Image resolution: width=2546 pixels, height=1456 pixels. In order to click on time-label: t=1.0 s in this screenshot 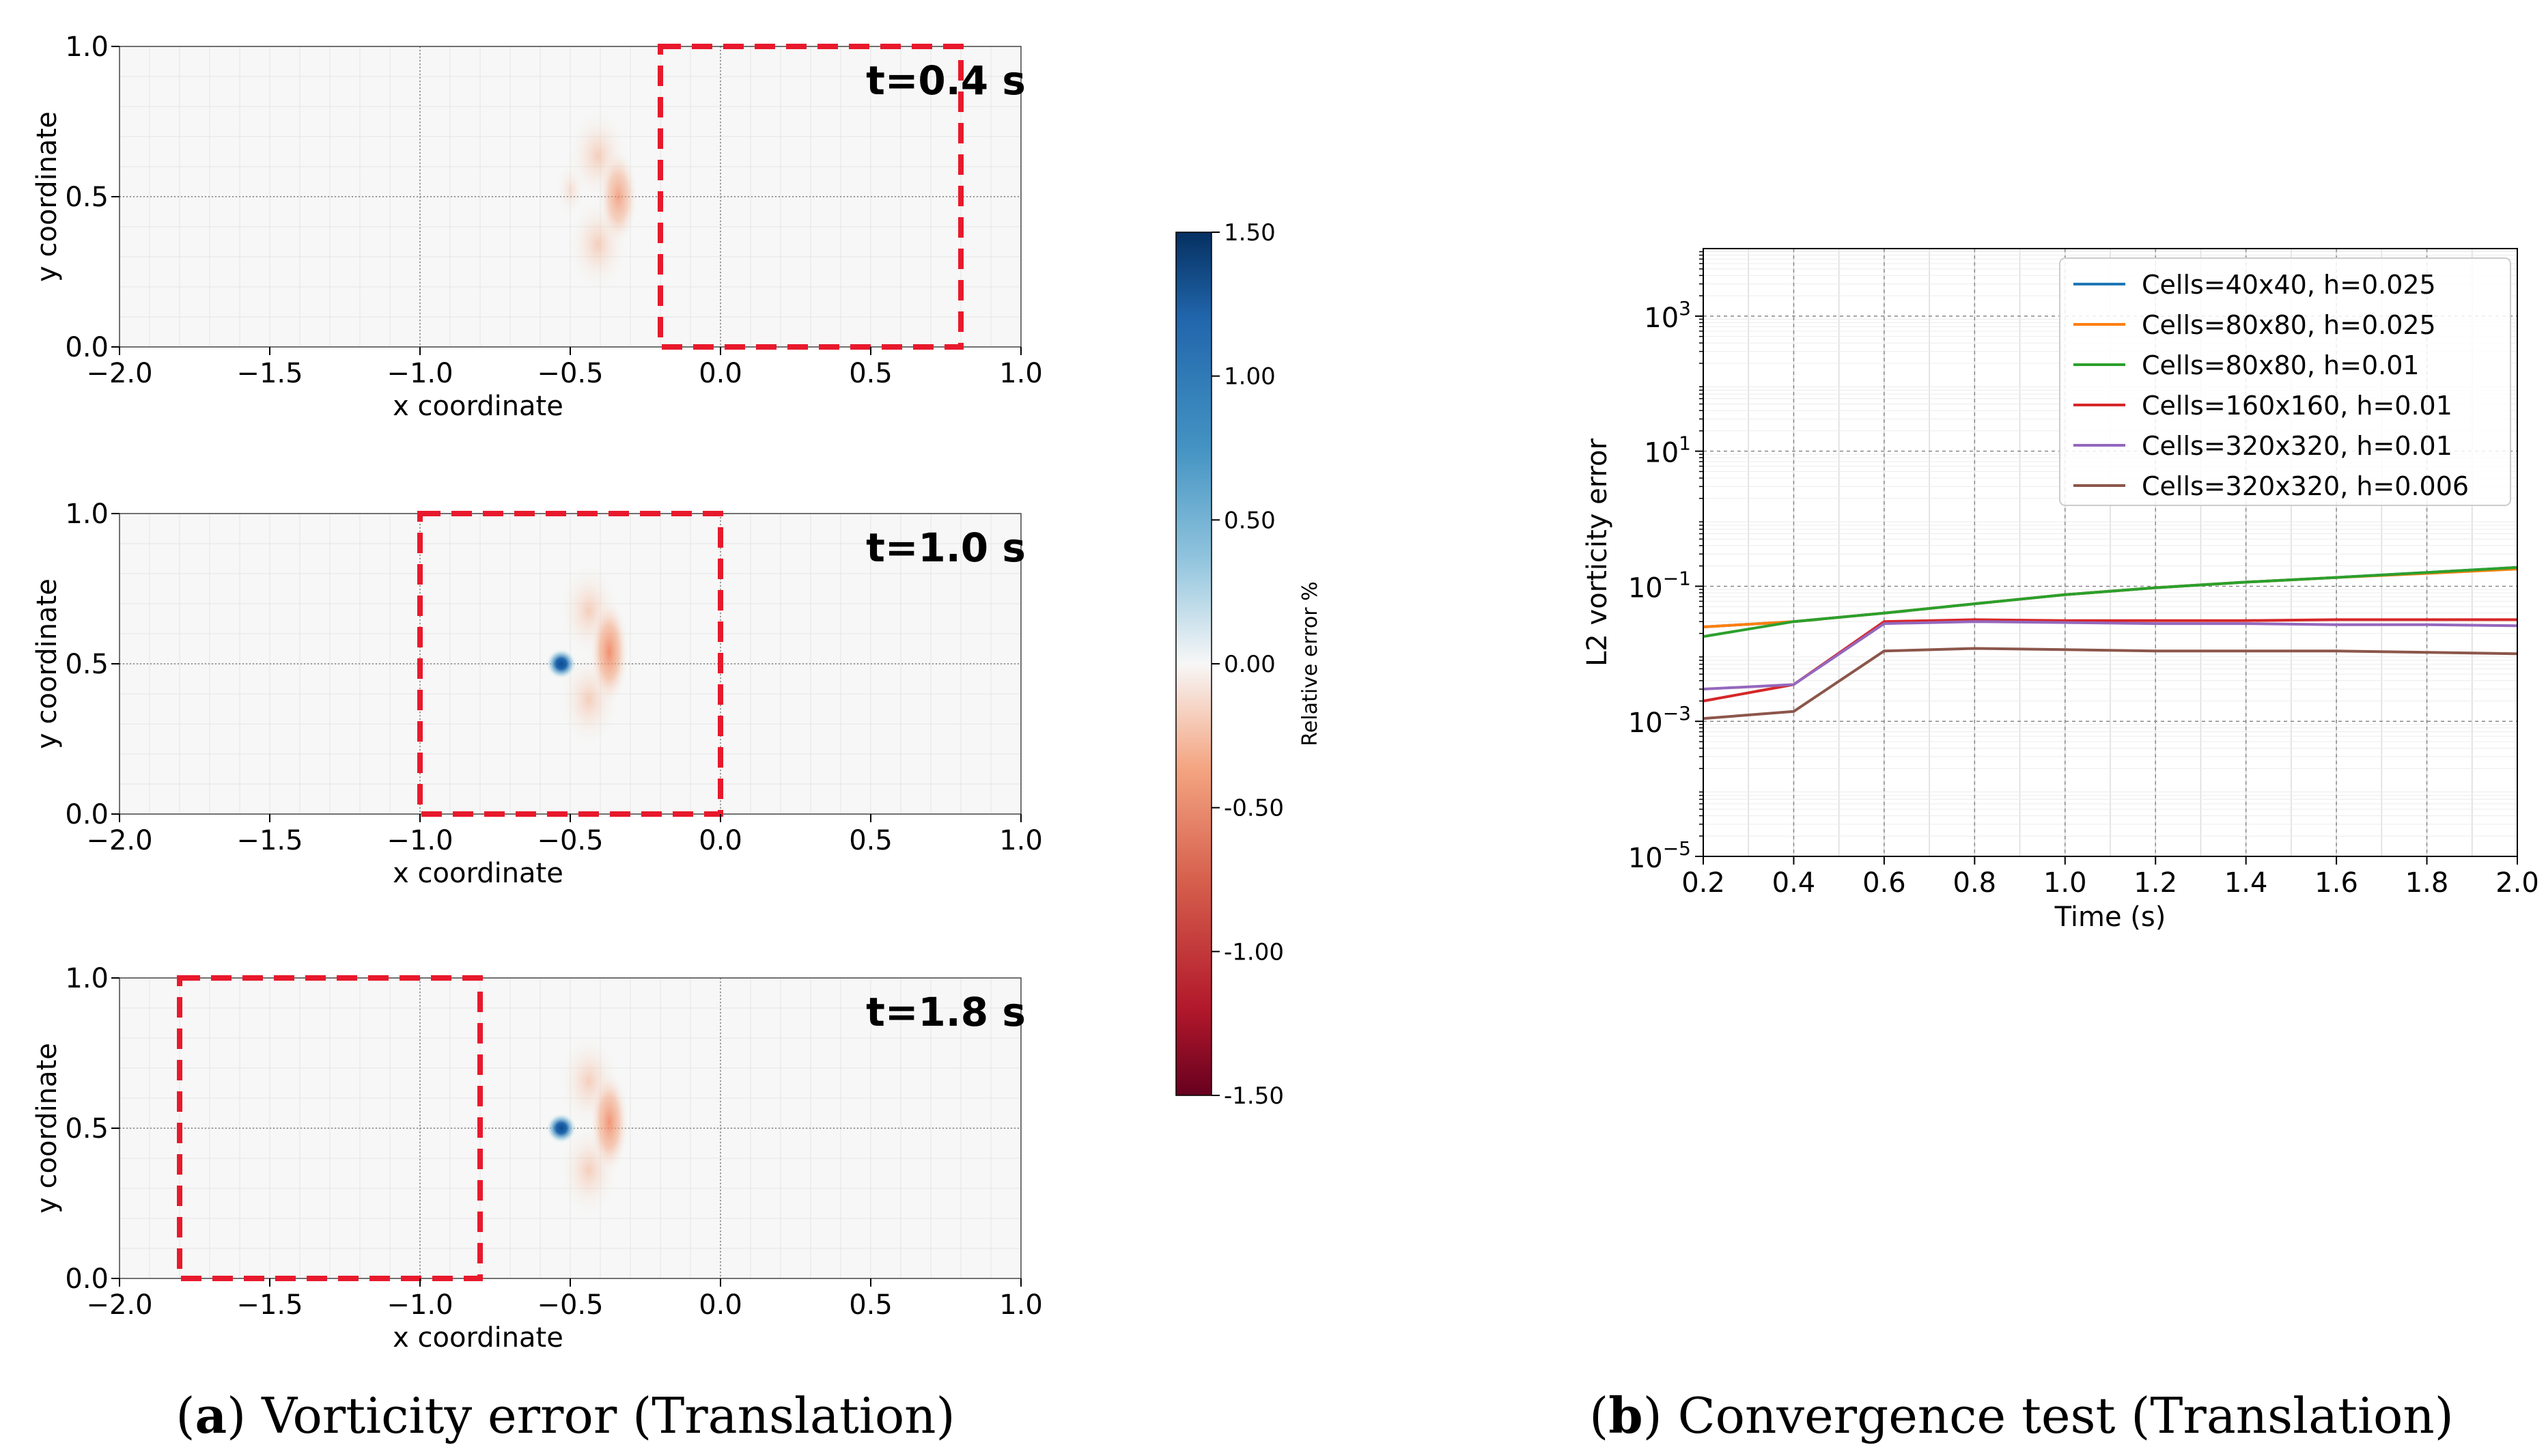, I will do `click(946, 547)`.